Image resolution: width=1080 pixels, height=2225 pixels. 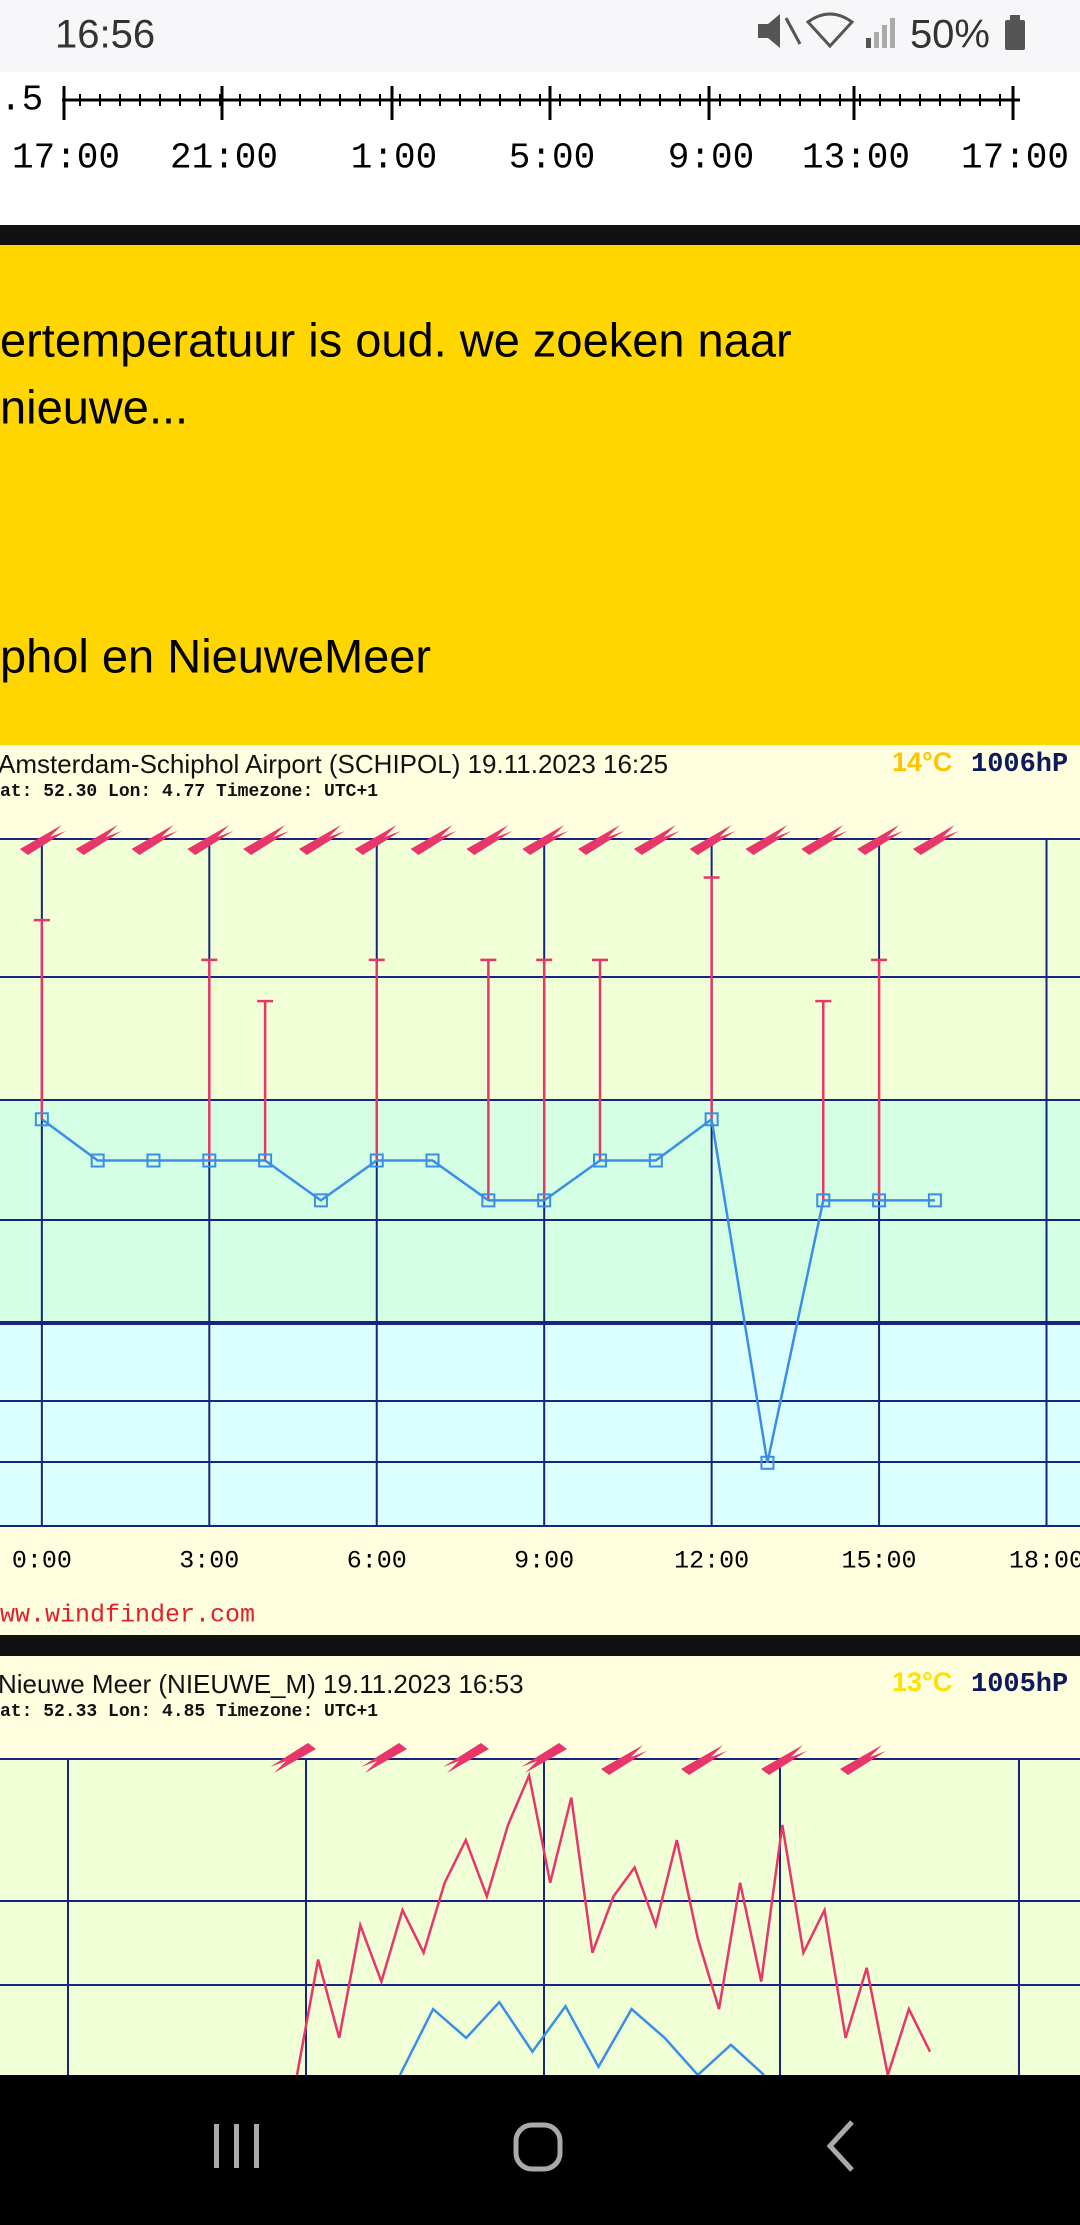 I want to click on recents-button, so click(x=236, y=2146).